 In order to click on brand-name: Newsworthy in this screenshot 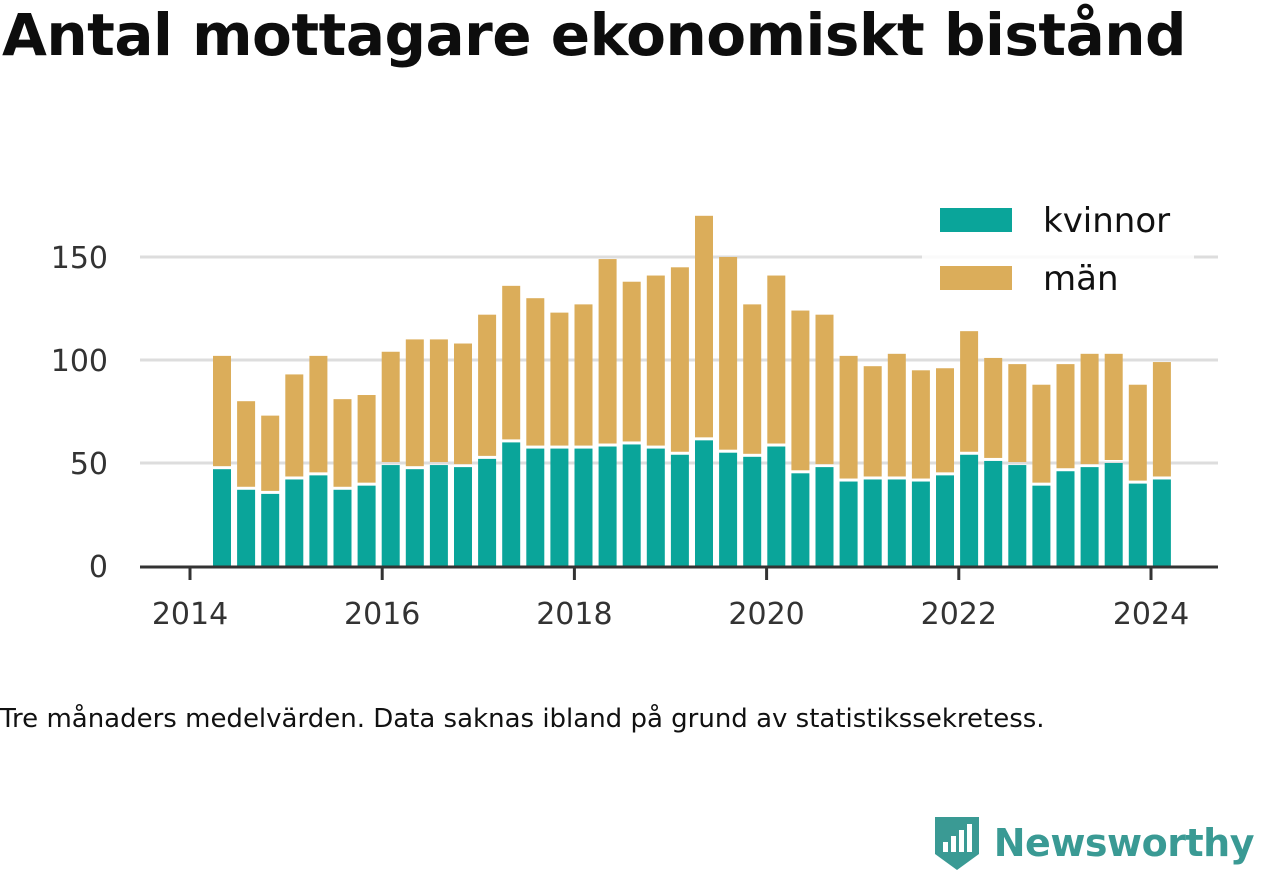, I will do `click(1124, 843)`.